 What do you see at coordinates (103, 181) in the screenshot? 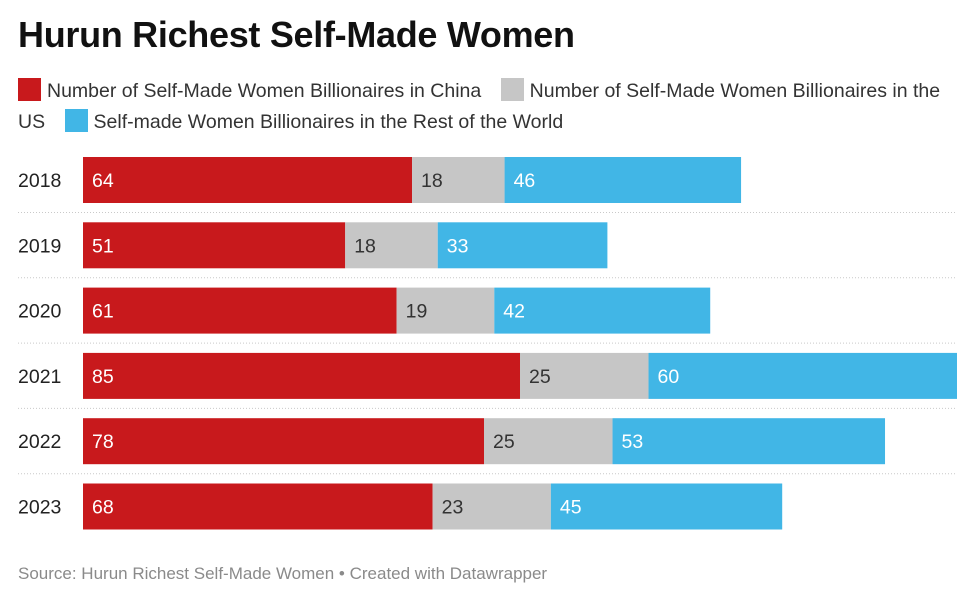
I see `value-label-2018-series-0: 64` at bounding box center [103, 181].